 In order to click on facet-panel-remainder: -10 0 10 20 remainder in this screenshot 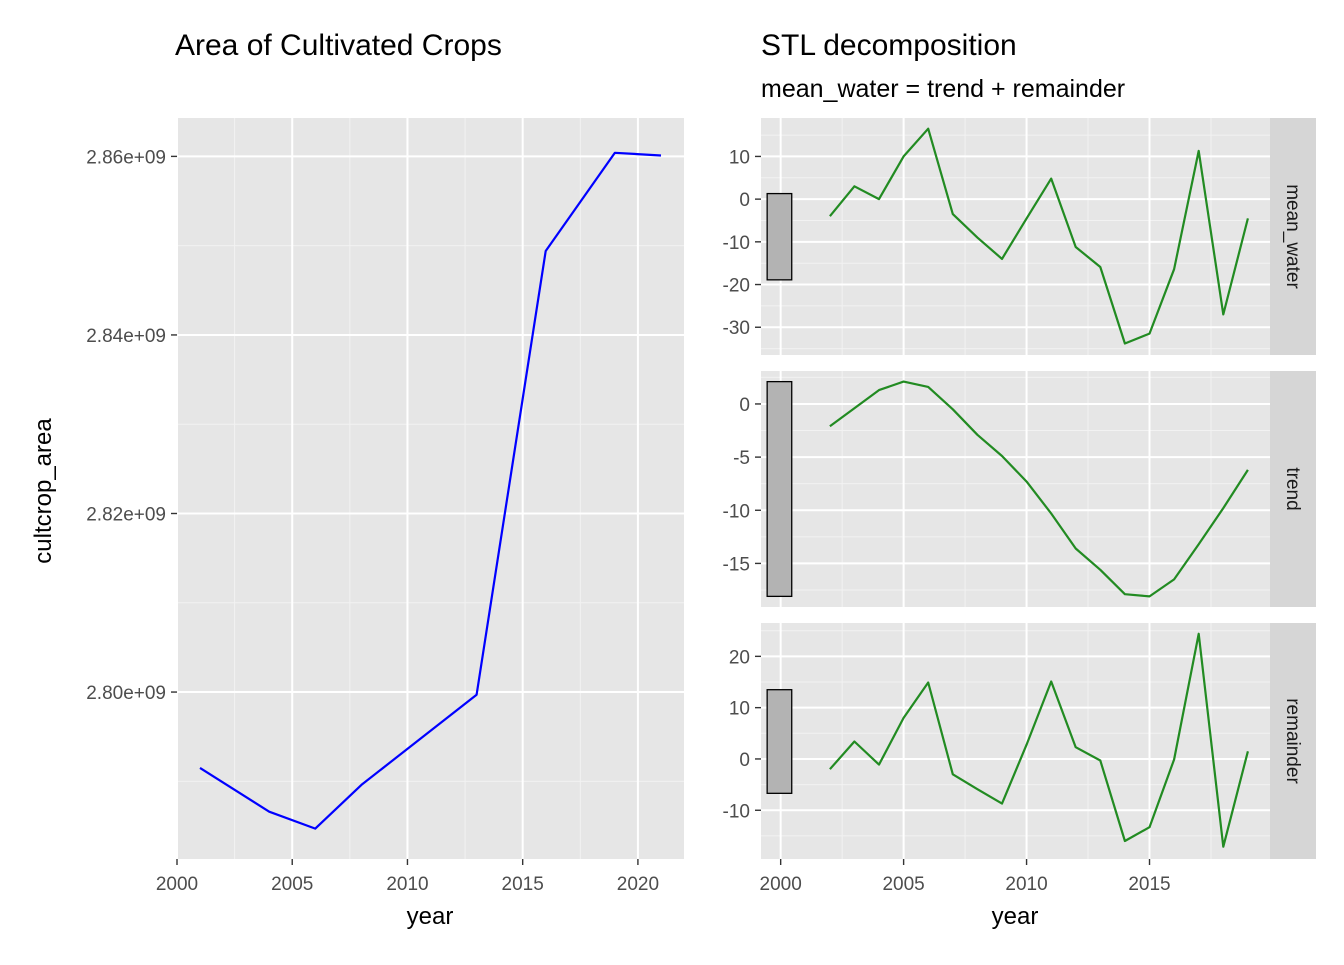, I will do `click(1019, 741)`.